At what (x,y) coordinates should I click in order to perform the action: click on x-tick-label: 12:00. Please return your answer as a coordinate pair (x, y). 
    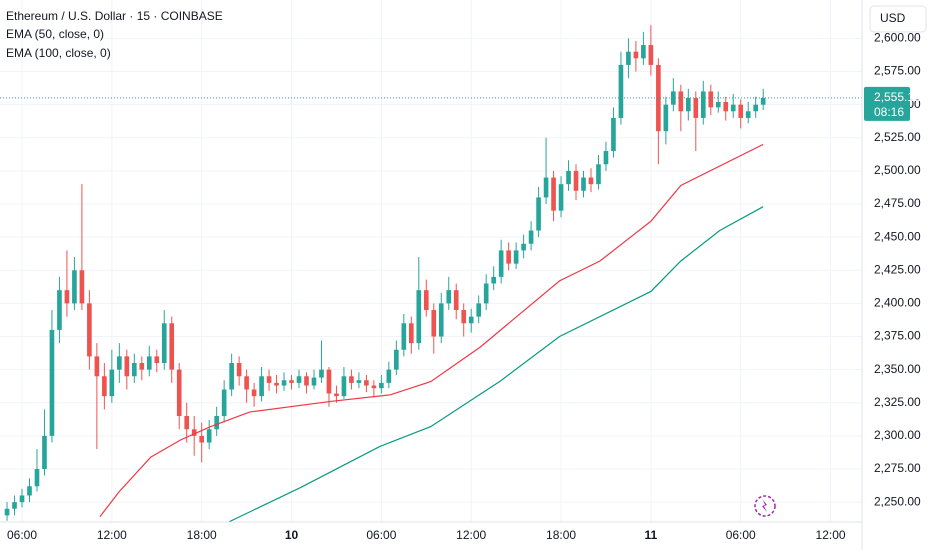
    Looking at the image, I should click on (112, 535).